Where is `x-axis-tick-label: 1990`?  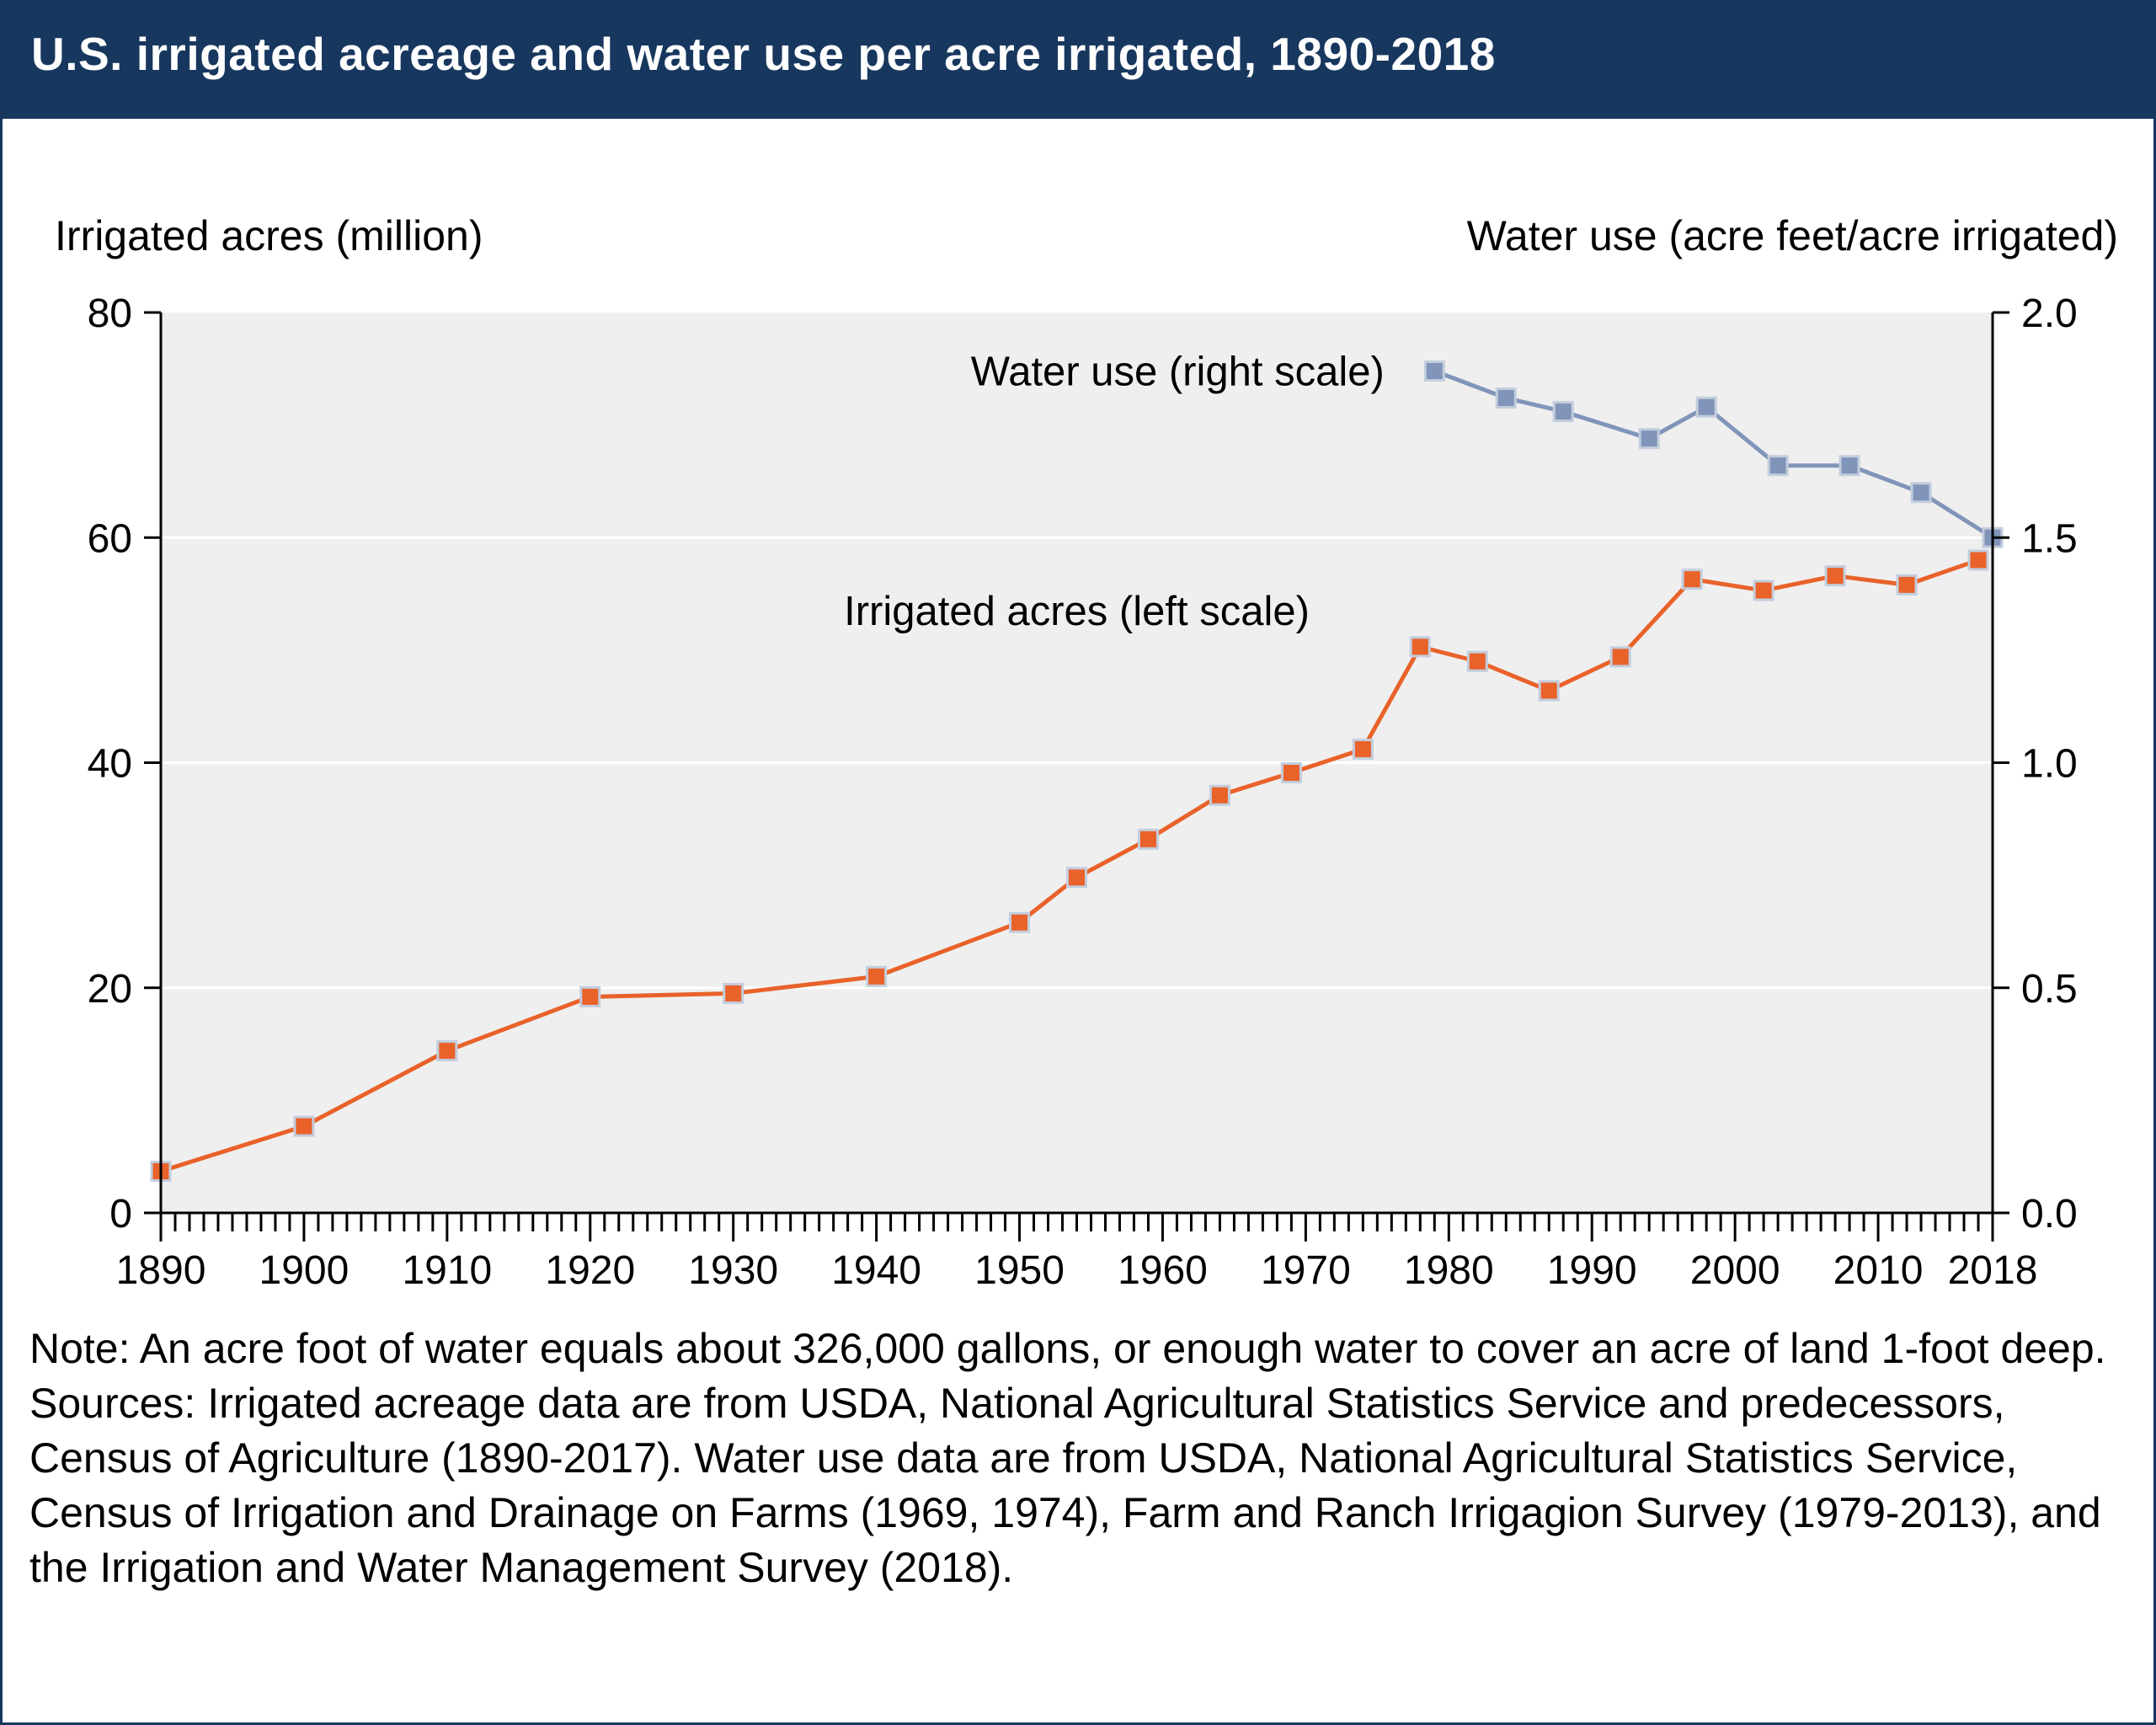
x-axis-tick-label: 1990 is located at coordinates (1592, 1270).